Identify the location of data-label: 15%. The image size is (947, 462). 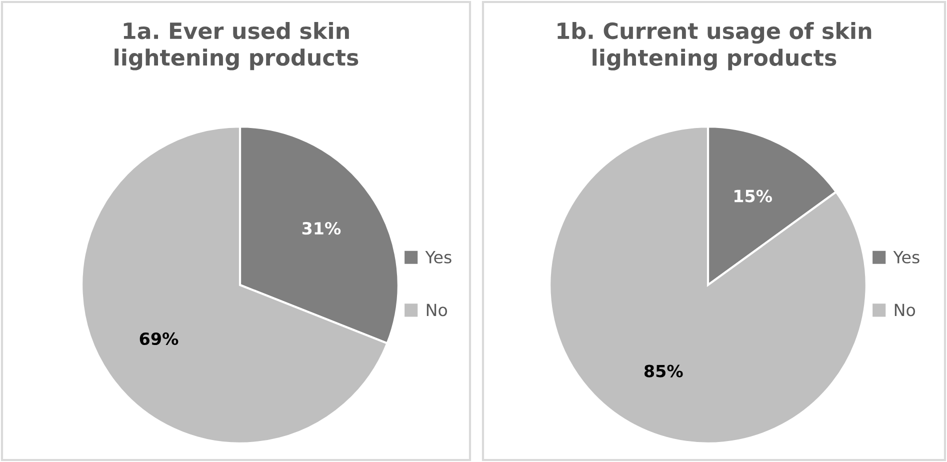
(753, 196).